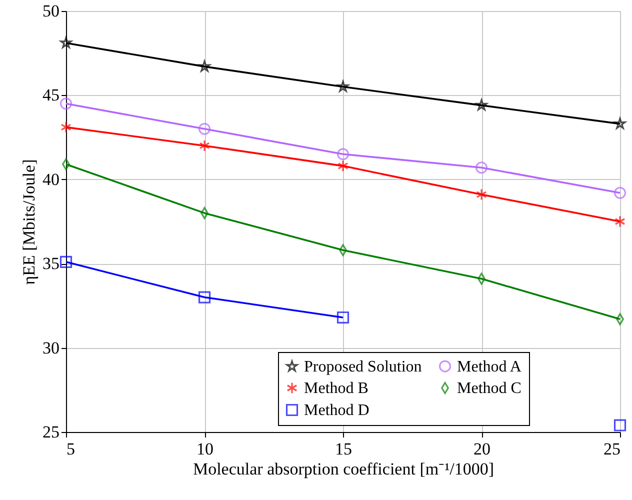 This screenshot has height=500, width=632. What do you see at coordinates (363, 367) in the screenshot?
I see `legend-label: Proposed Solution` at bounding box center [363, 367].